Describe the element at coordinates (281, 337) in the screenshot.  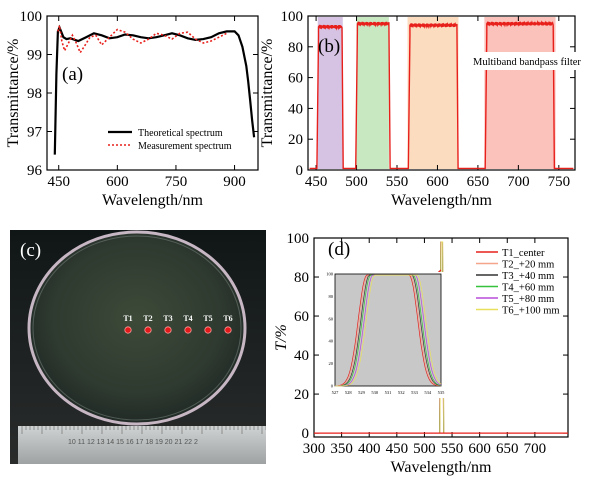
I see `y-axis-label: T/%` at that location.